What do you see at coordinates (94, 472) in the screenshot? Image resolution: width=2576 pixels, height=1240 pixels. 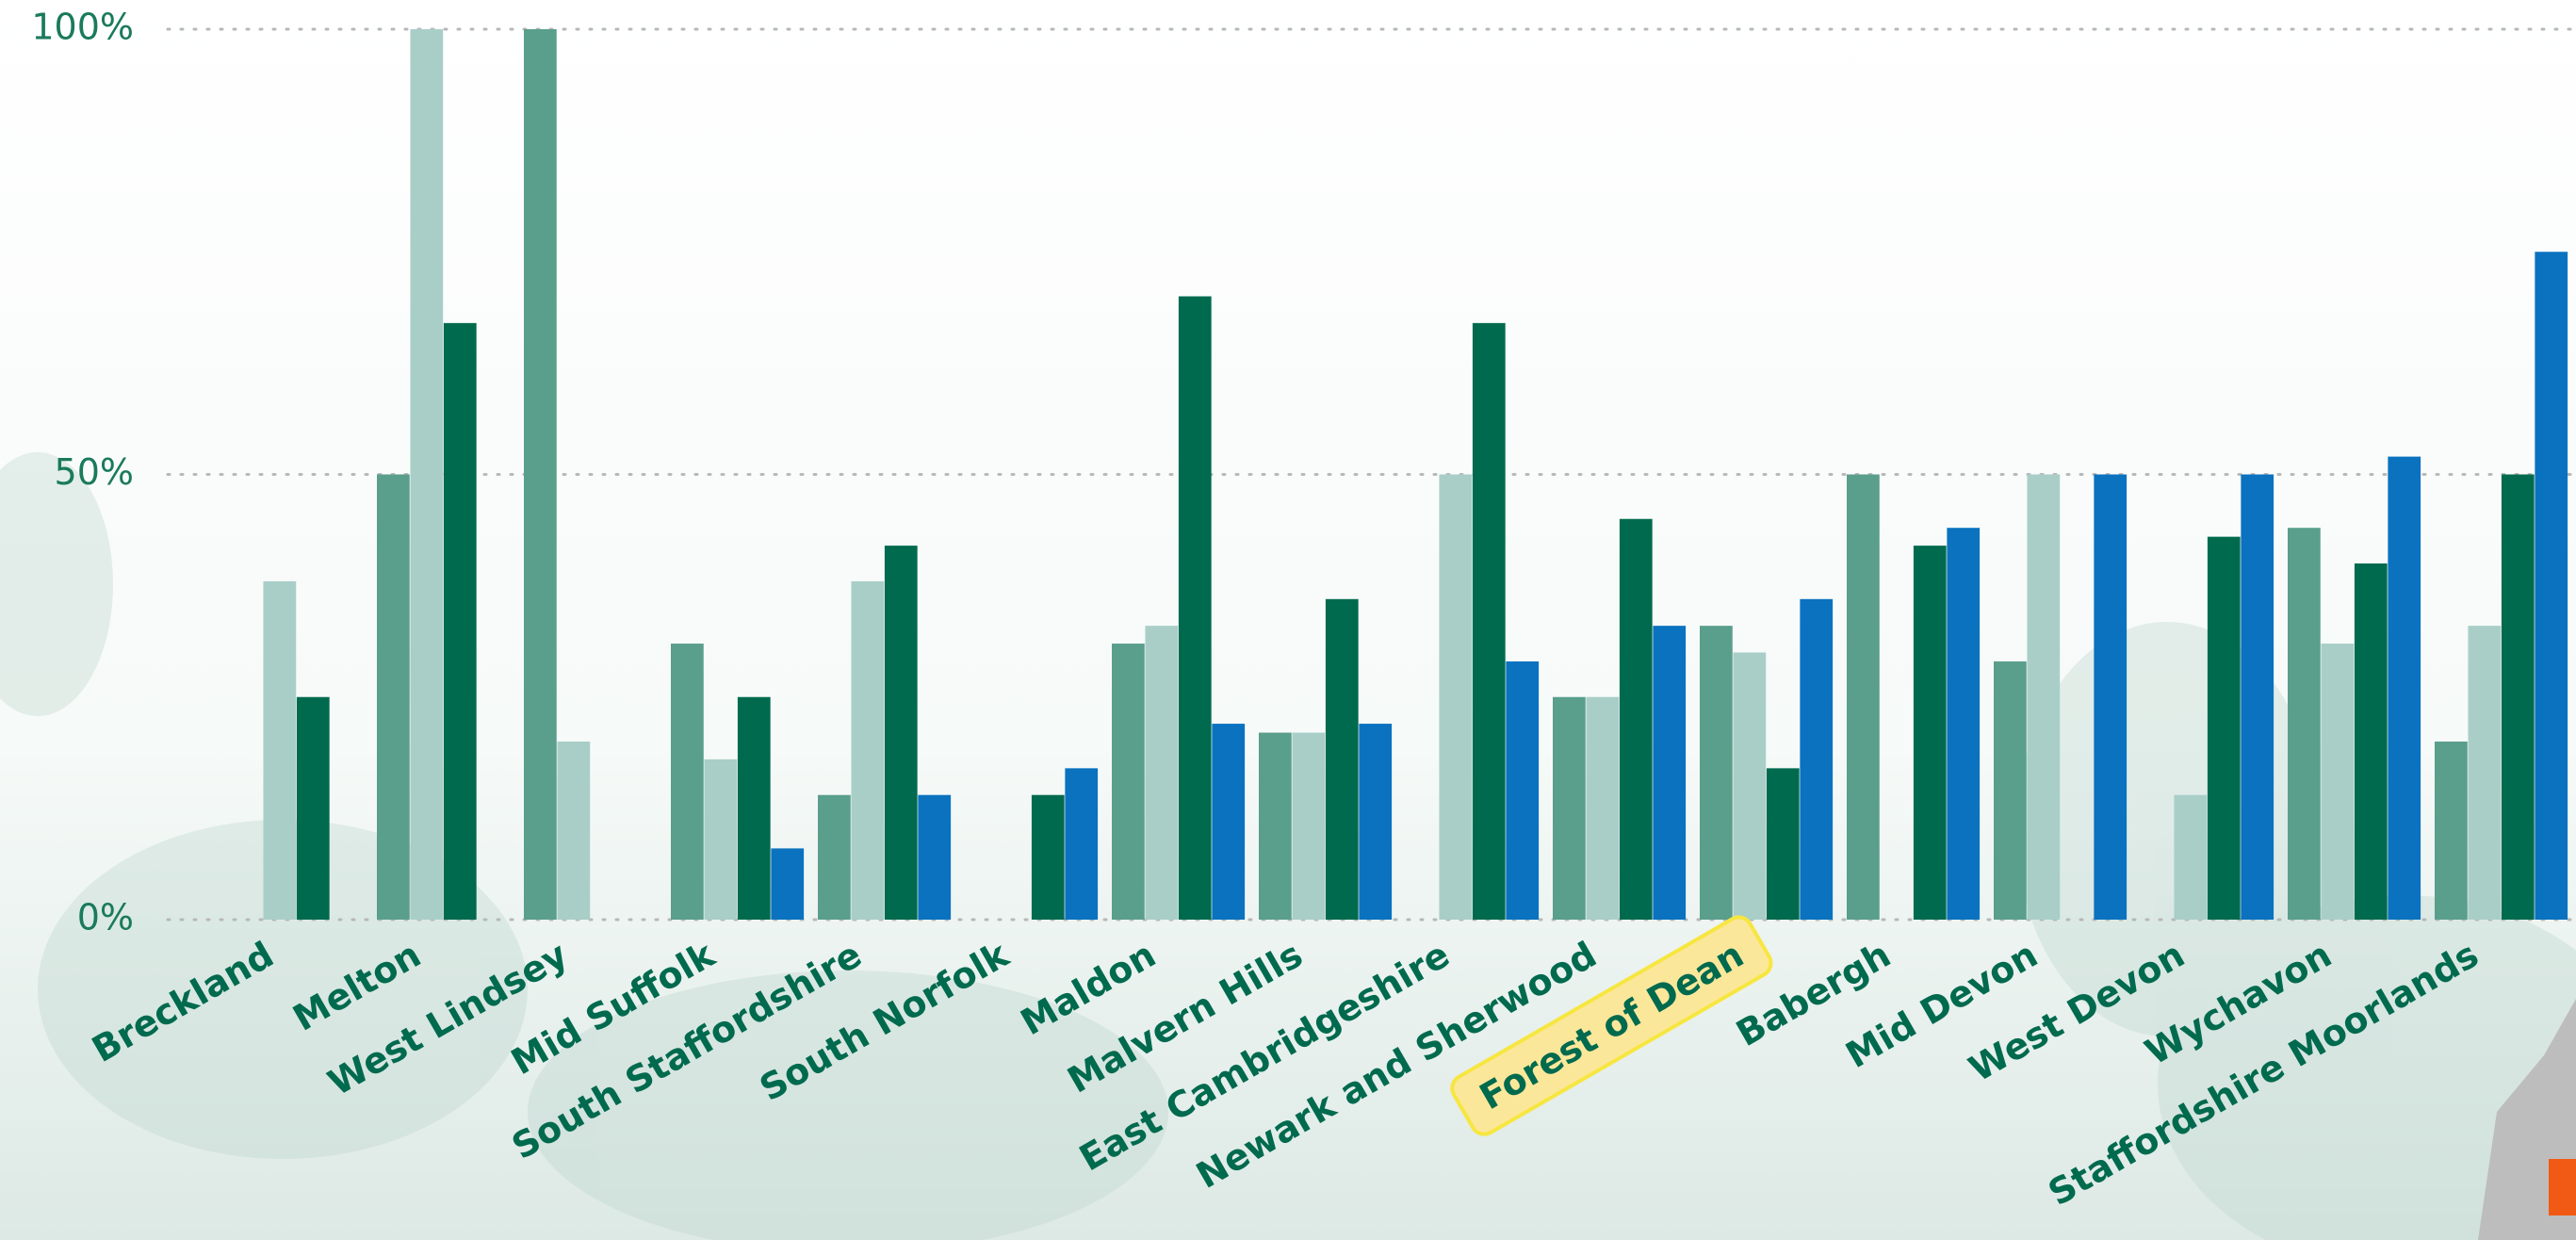 I see `y-tick-label: 50%` at bounding box center [94, 472].